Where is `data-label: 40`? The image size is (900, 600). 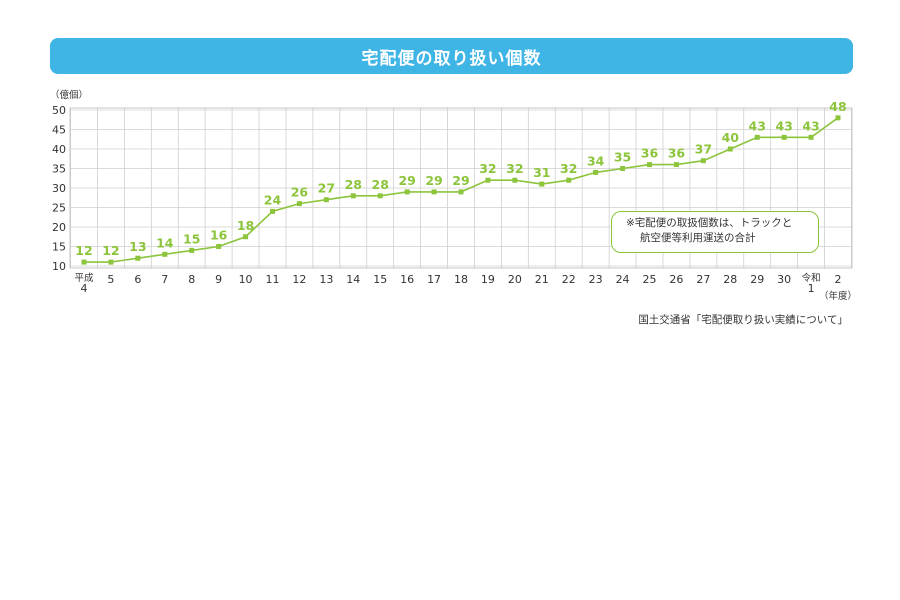 data-label: 40 is located at coordinates (731, 137).